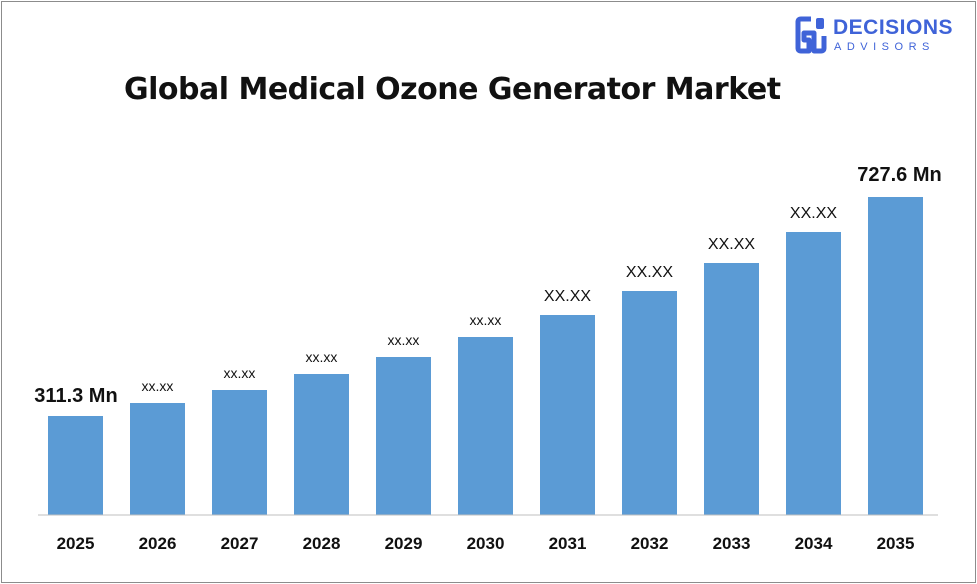  What do you see at coordinates (404, 340) in the screenshot?
I see `data-label-2029: xx.xx` at bounding box center [404, 340].